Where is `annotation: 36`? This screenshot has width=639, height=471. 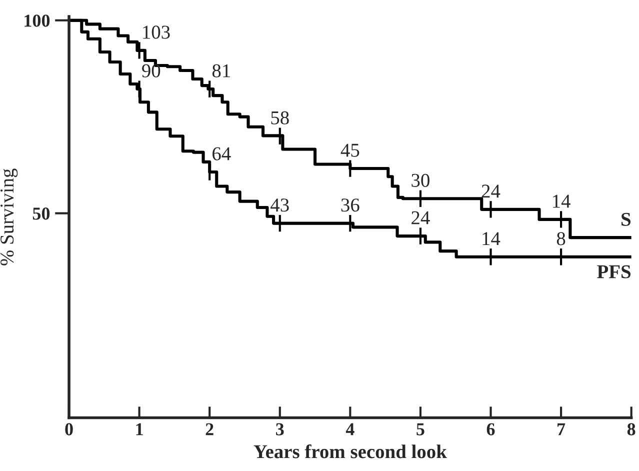 annotation: 36 is located at coordinates (350, 205).